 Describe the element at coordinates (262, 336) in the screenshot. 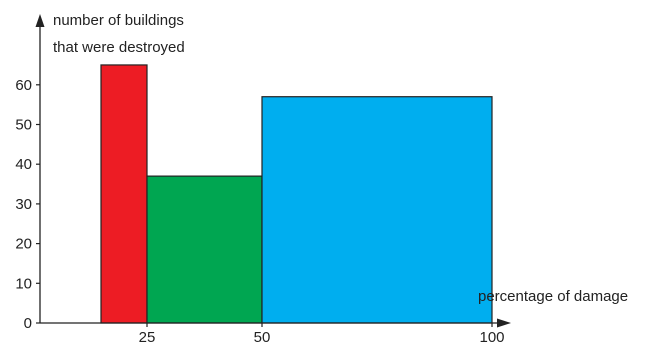

I see `x-tick-label: 50` at that location.